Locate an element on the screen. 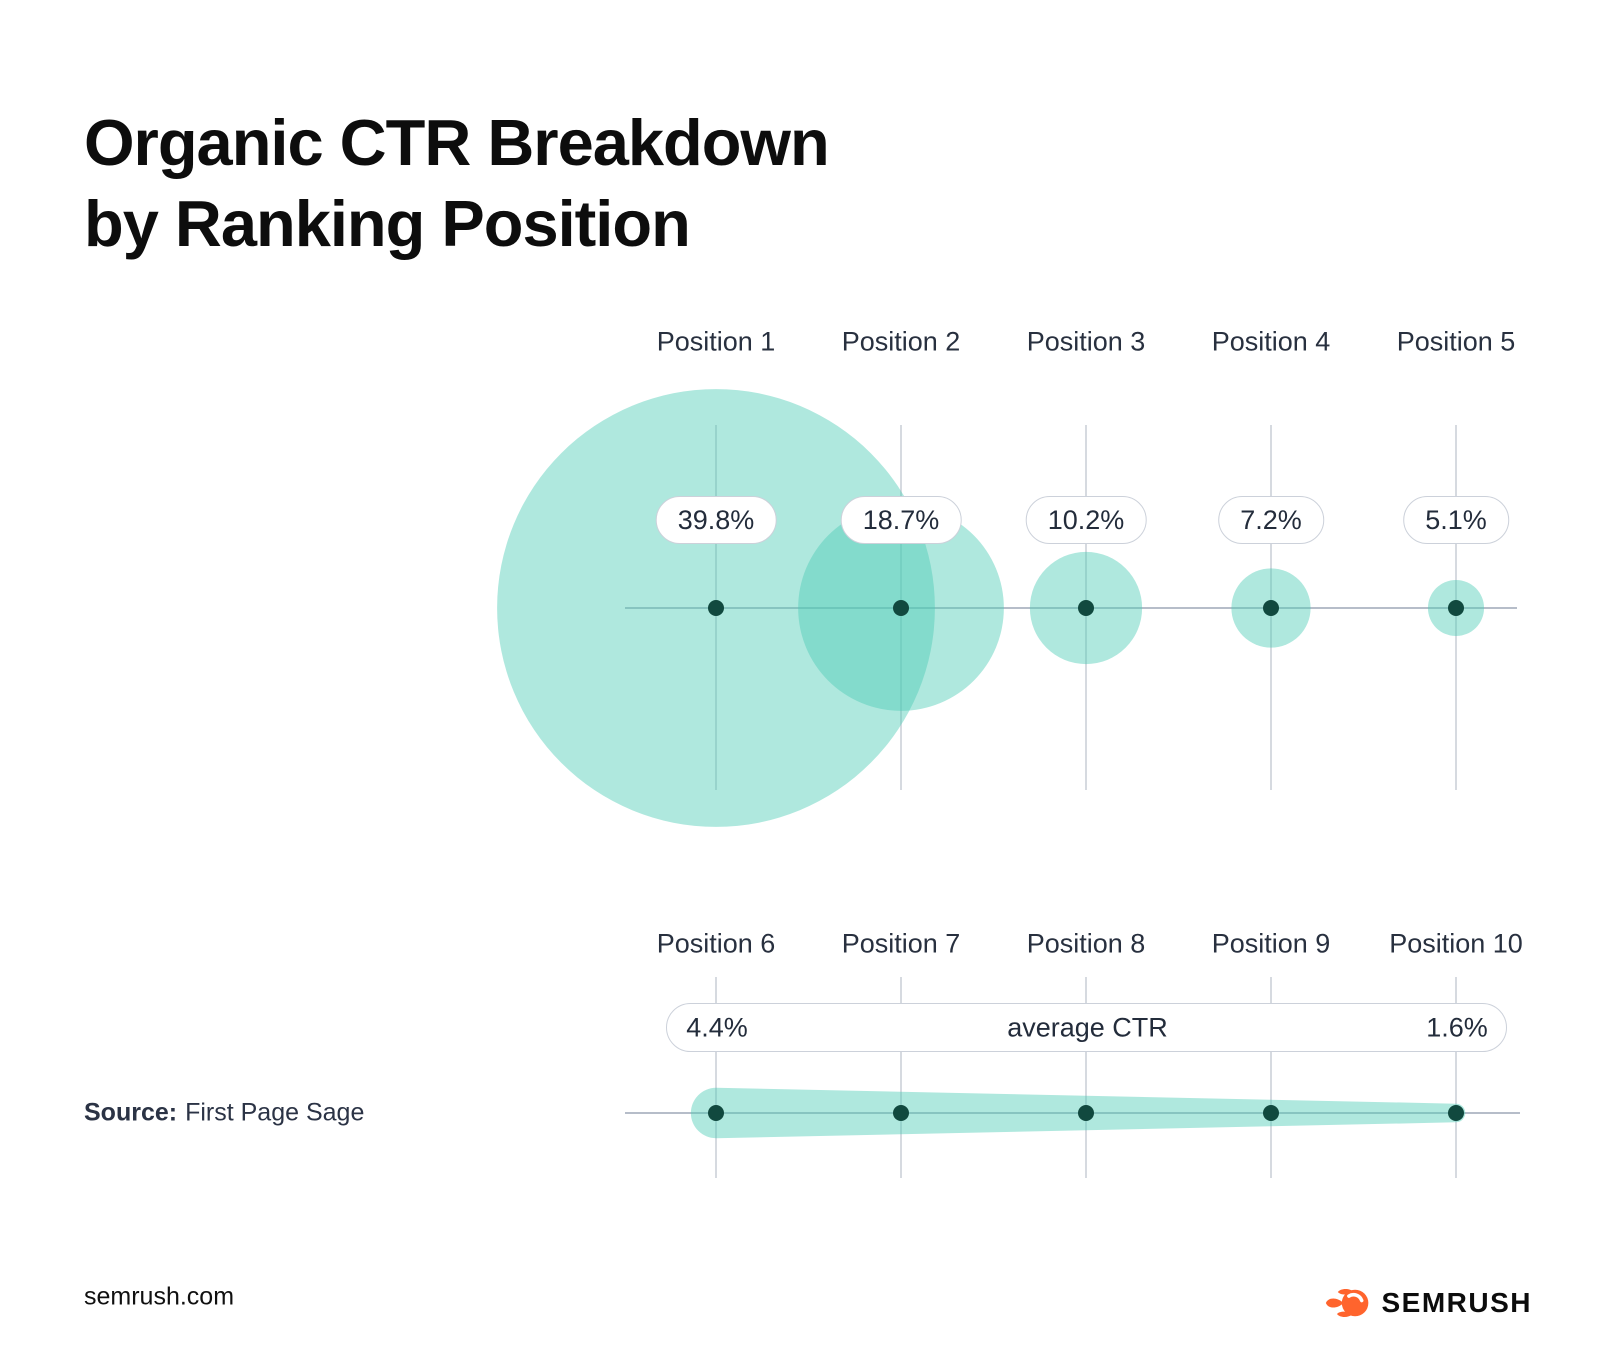 This screenshot has height=1348, width=1600. ctr-value-pill-2: 18.7% is located at coordinates (901, 520).